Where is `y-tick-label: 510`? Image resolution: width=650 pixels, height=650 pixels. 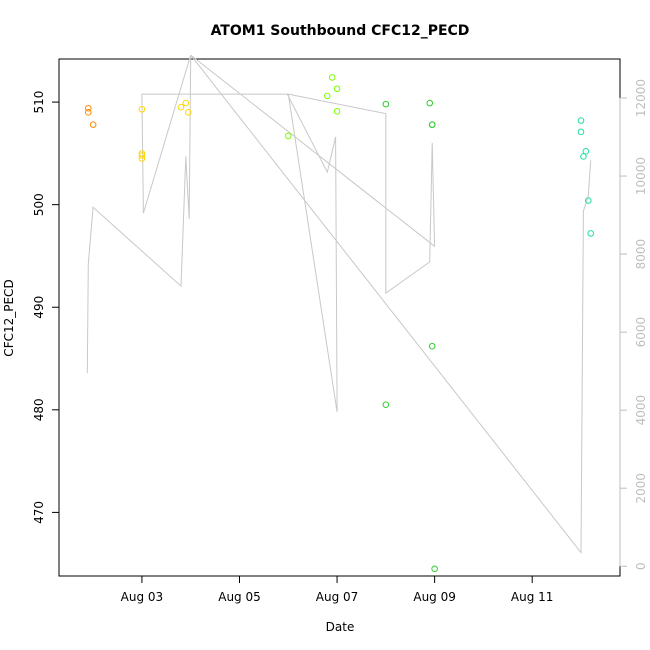
y-tick-label: 510 is located at coordinates (39, 102).